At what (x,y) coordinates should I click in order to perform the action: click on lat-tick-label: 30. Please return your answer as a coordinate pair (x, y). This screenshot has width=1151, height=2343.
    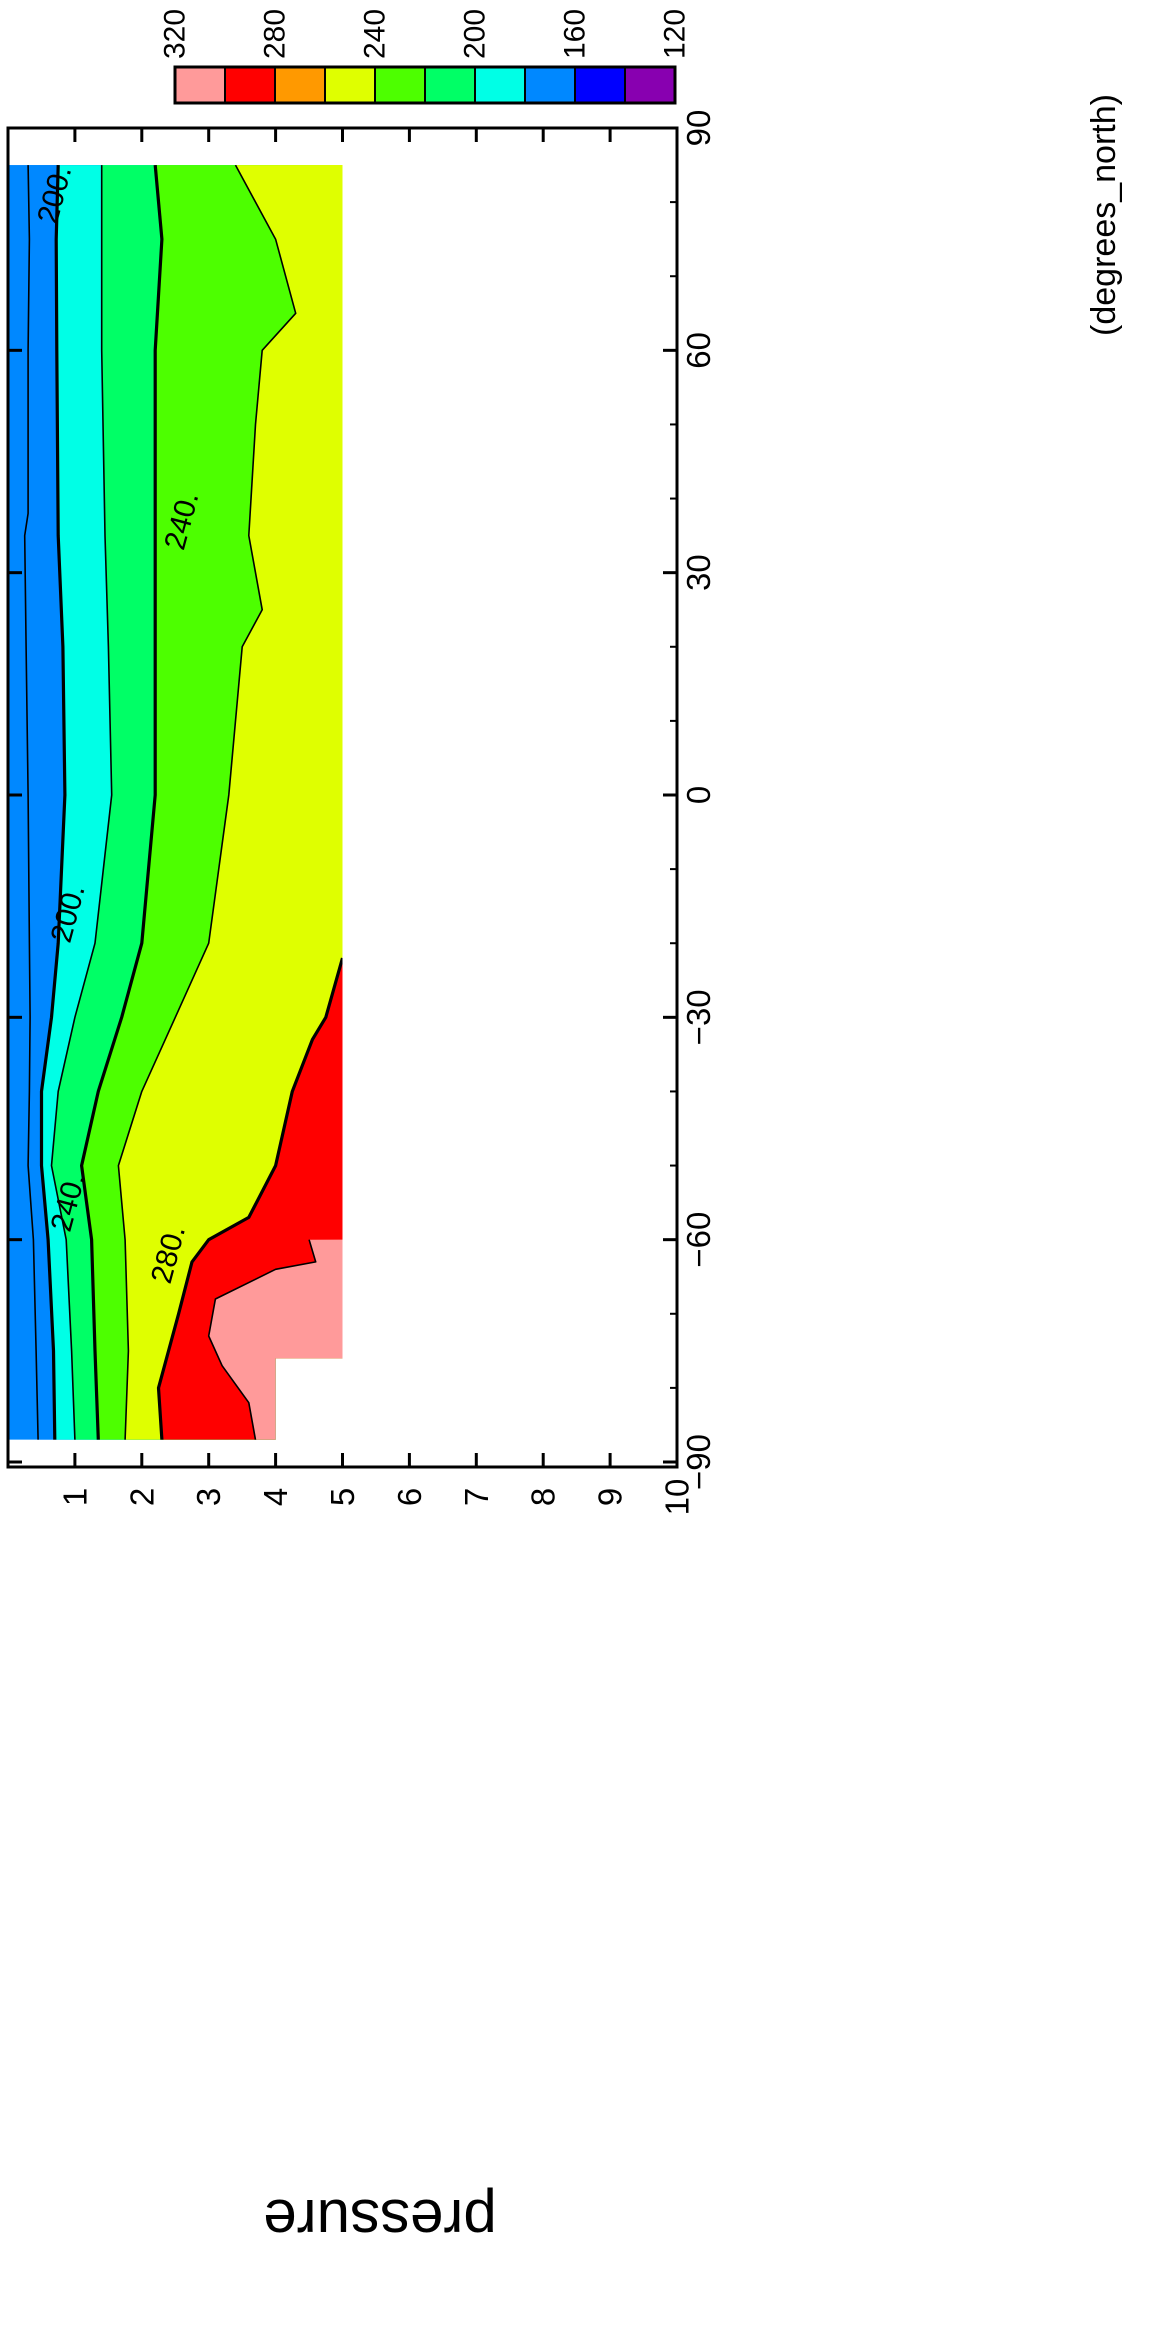
    Looking at the image, I should click on (698, 572).